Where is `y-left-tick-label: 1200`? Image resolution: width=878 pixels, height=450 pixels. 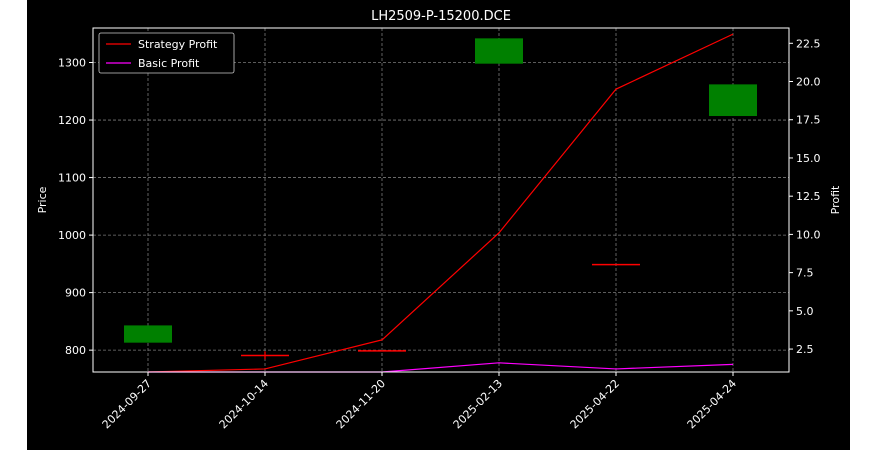
y-left-tick-label: 1200 is located at coordinates (72, 120).